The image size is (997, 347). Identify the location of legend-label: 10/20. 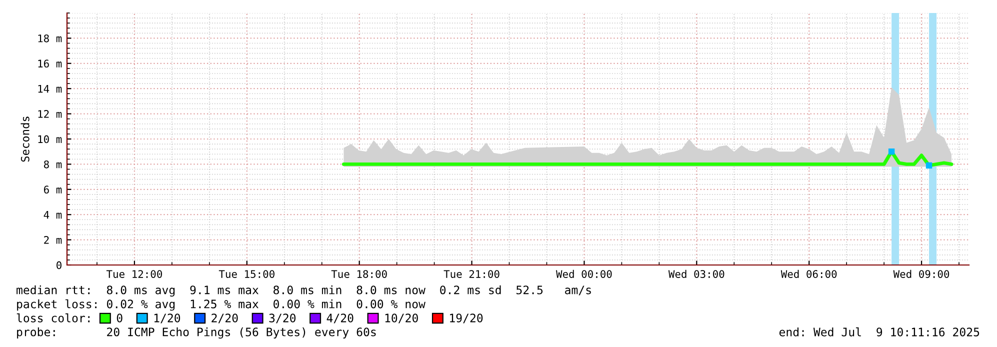
(401, 319).